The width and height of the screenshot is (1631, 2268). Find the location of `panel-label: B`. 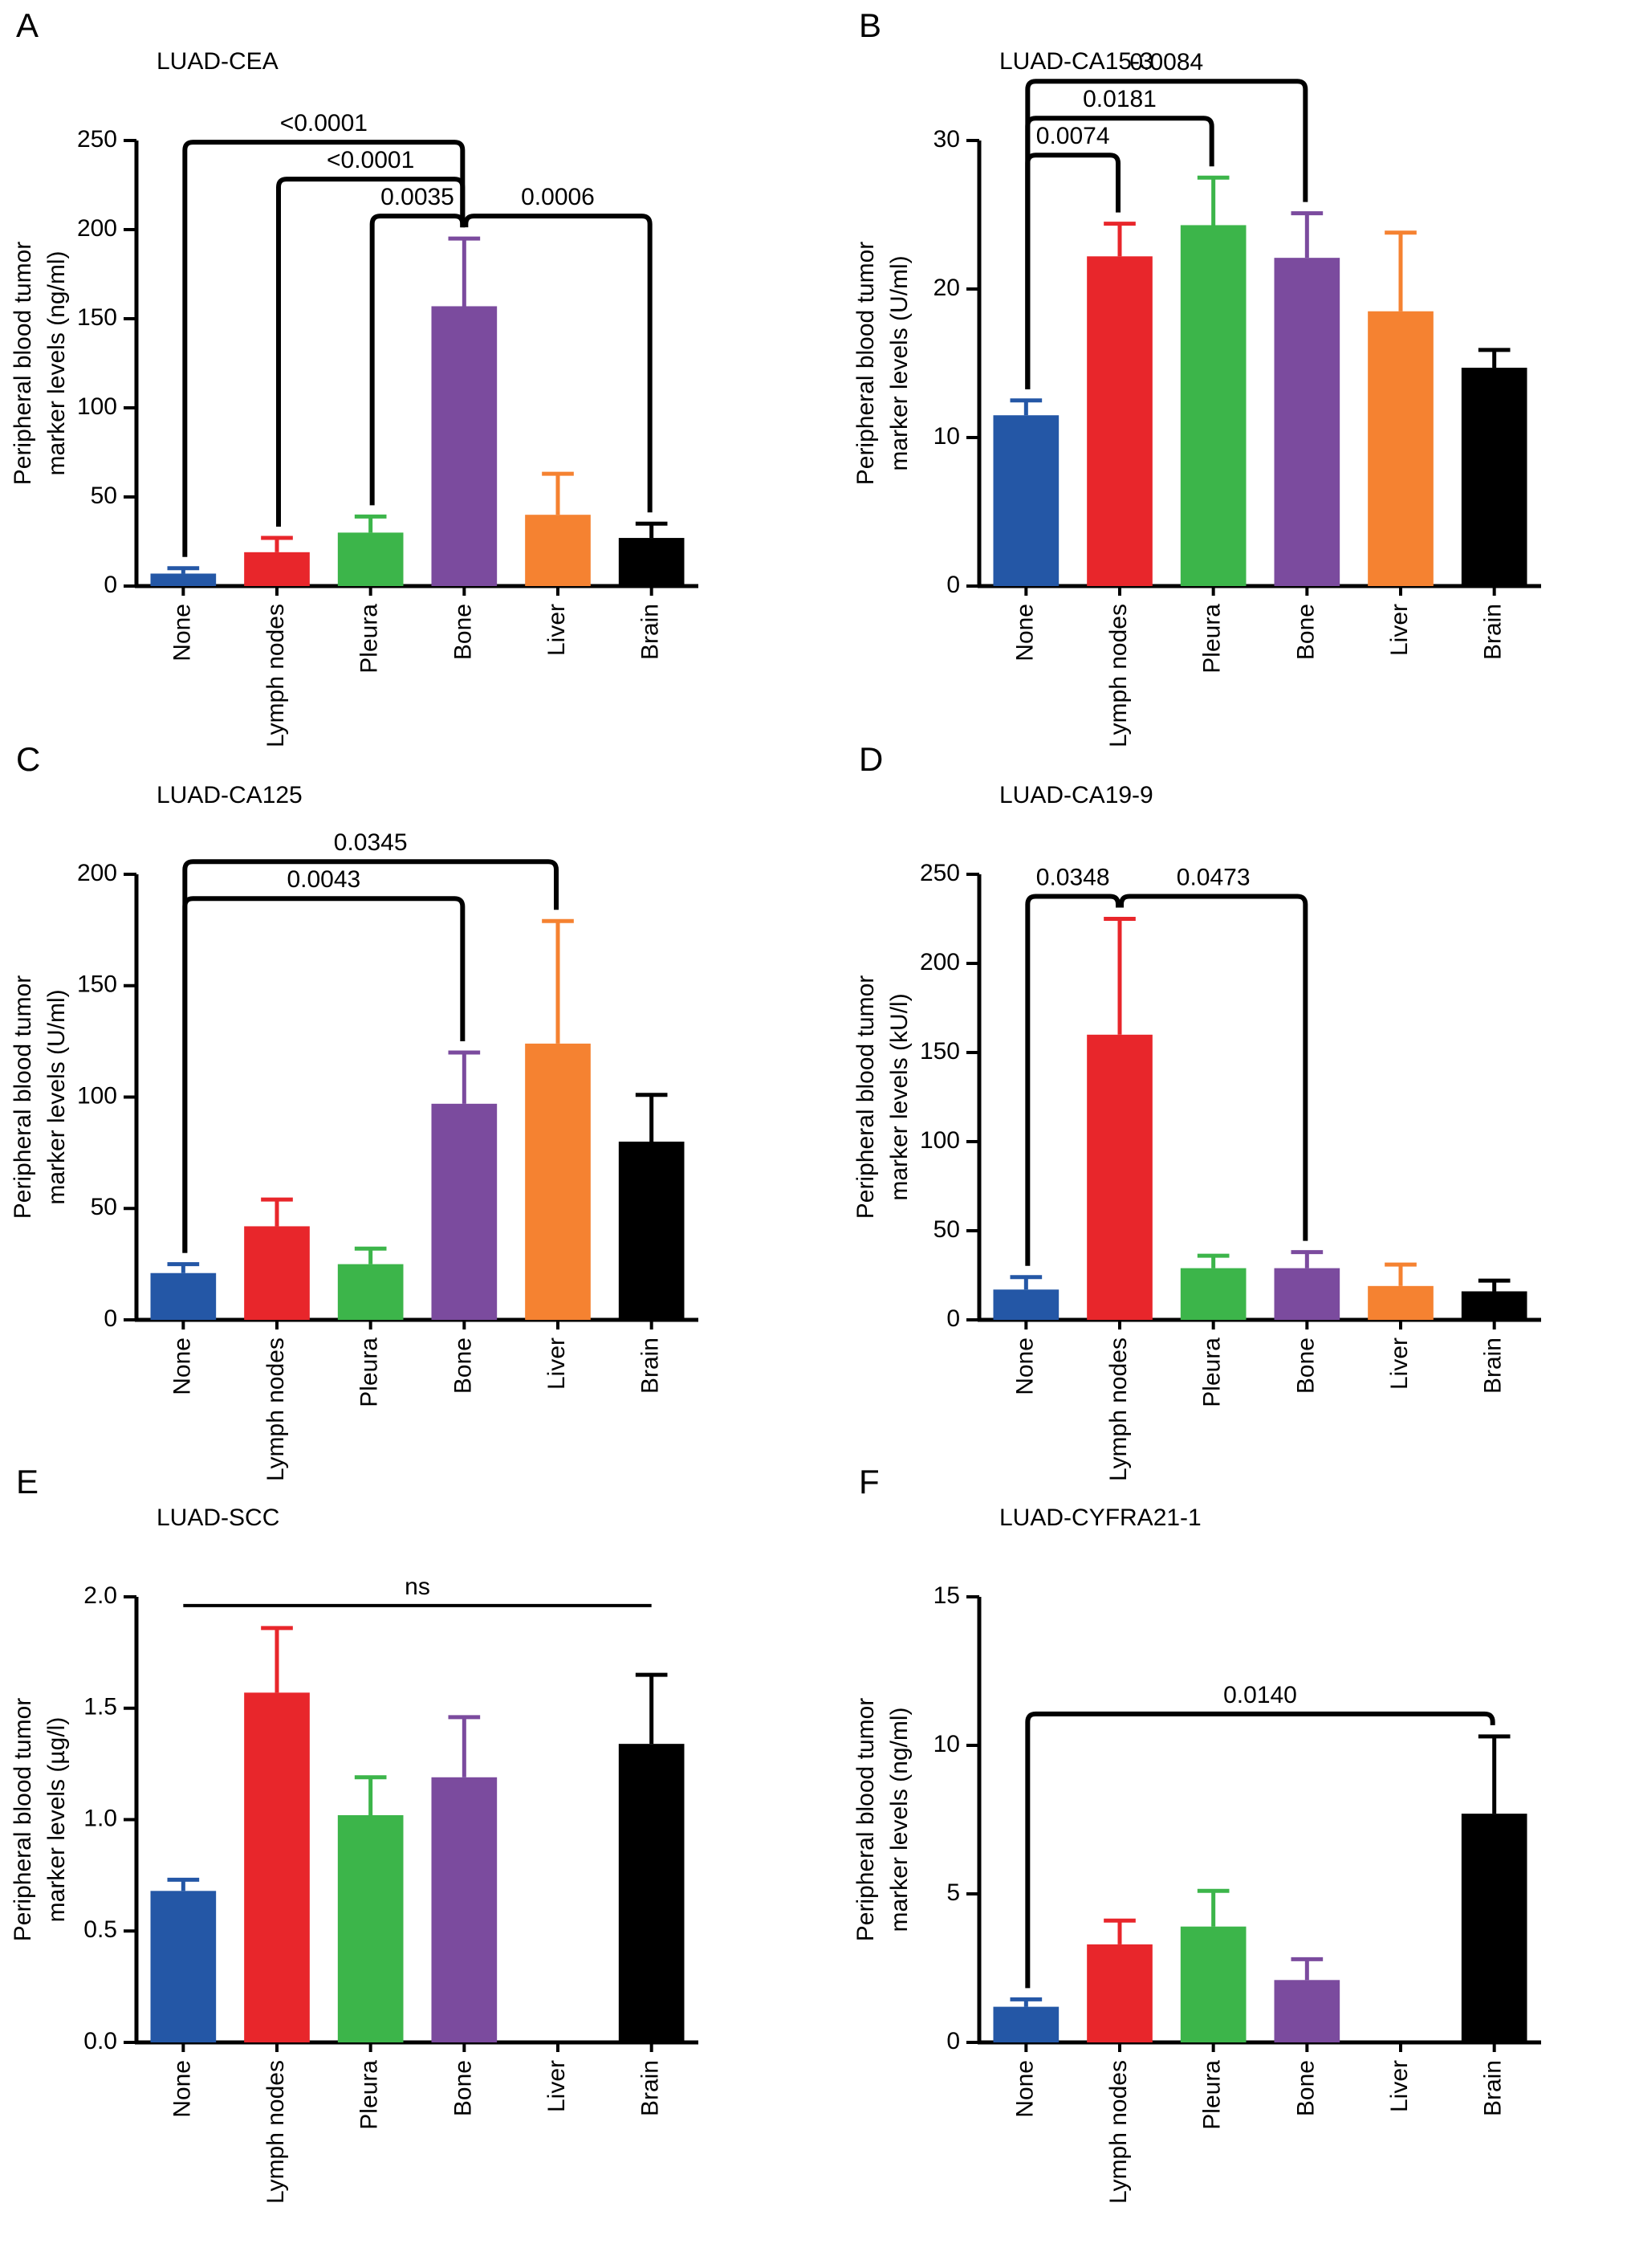

panel-label: B is located at coordinates (870, 25).